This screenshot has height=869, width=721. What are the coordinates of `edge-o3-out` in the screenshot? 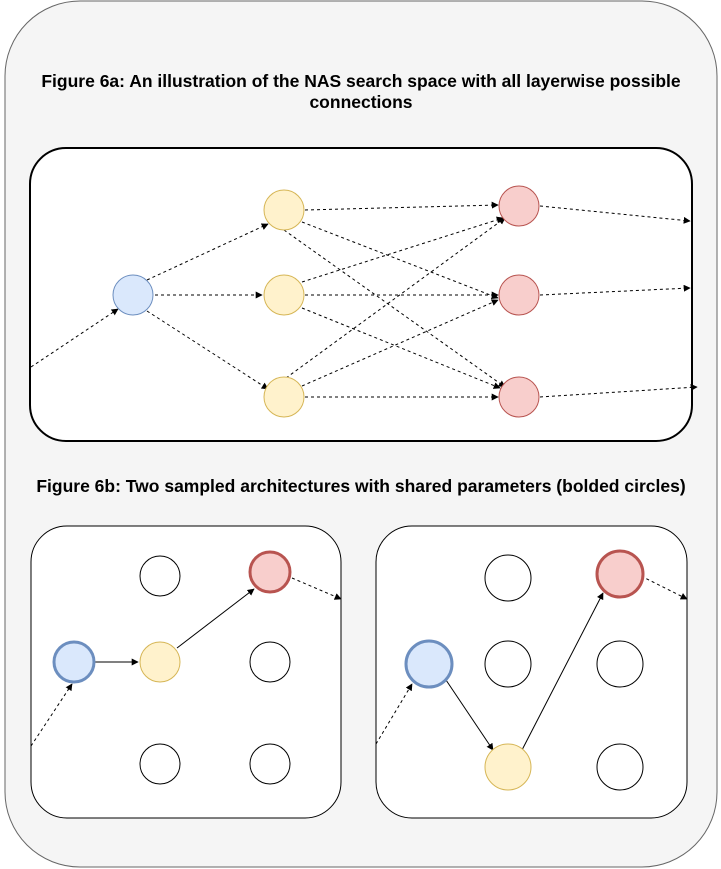 It's located at (618, 390).